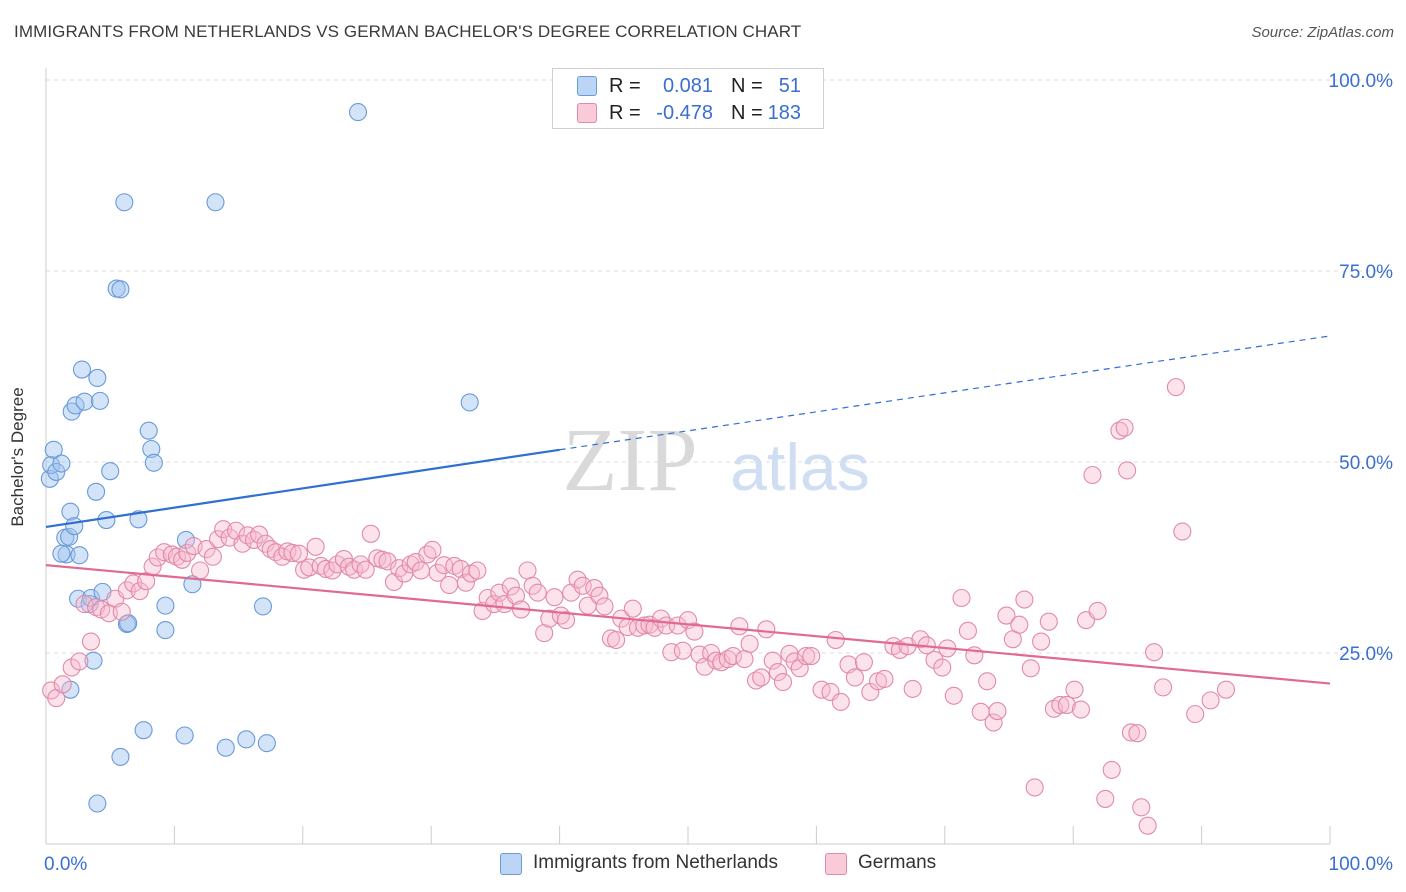 The image size is (1406, 892). I want to click on x-tick-label: 0.0%, so click(65, 864).